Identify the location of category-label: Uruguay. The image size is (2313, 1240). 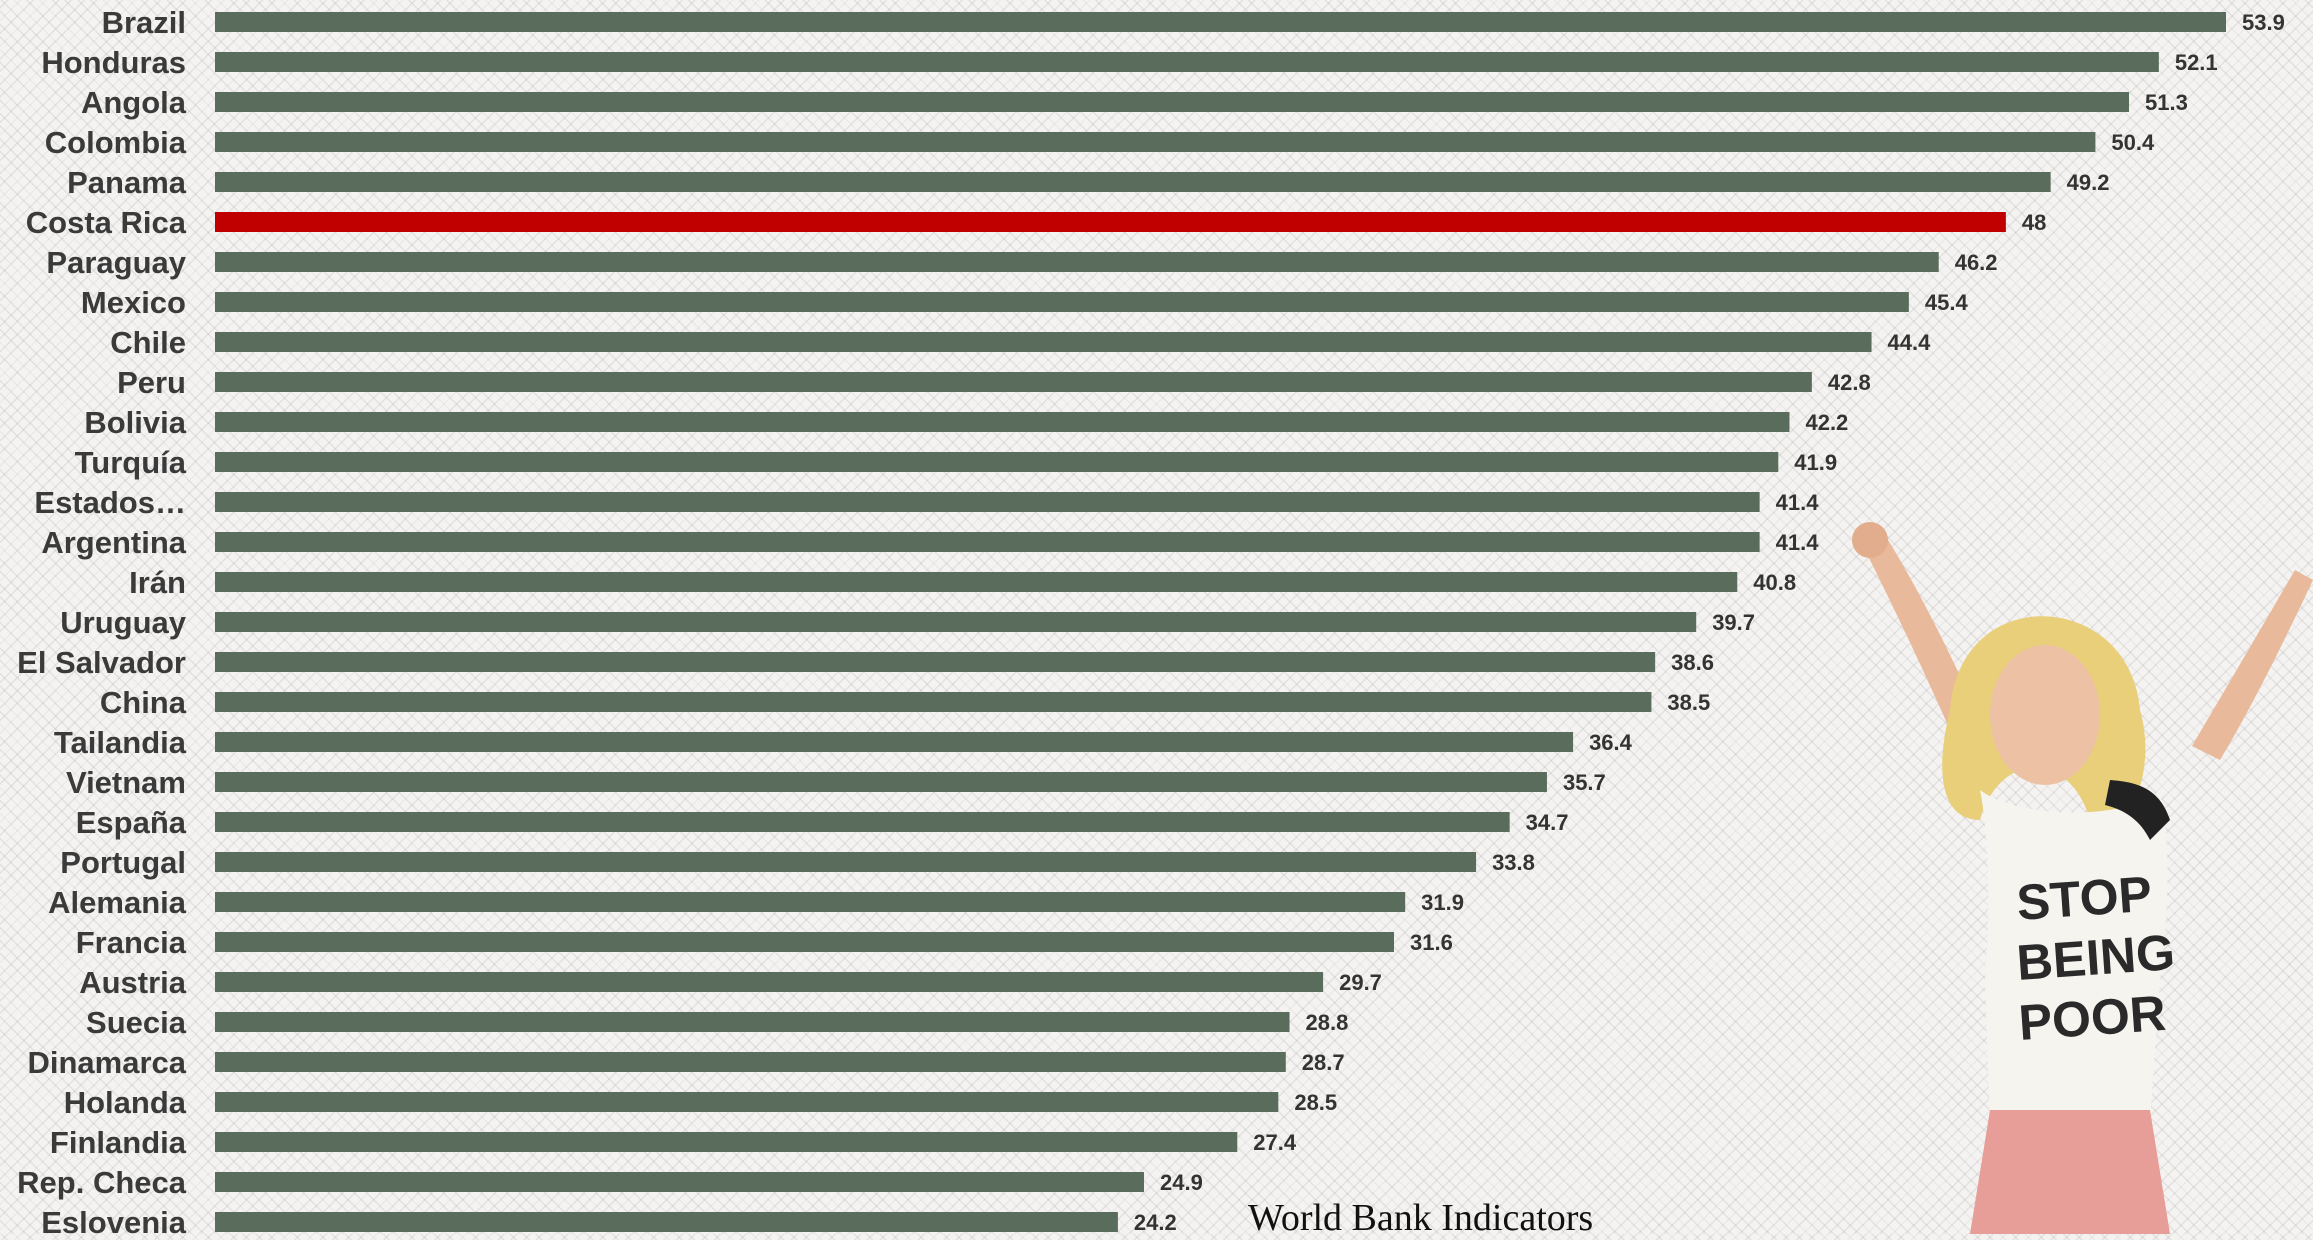
(123, 622).